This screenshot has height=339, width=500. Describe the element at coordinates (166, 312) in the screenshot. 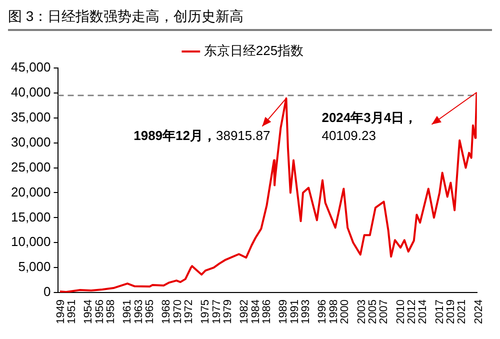

I see `x-tick-label: 1968` at that location.